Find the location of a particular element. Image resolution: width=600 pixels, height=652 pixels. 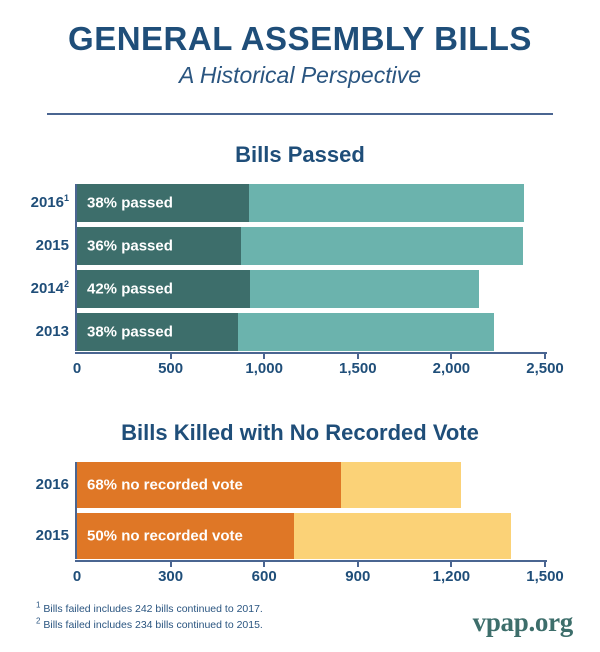

tick-label: 2,500 is located at coordinates (545, 368).